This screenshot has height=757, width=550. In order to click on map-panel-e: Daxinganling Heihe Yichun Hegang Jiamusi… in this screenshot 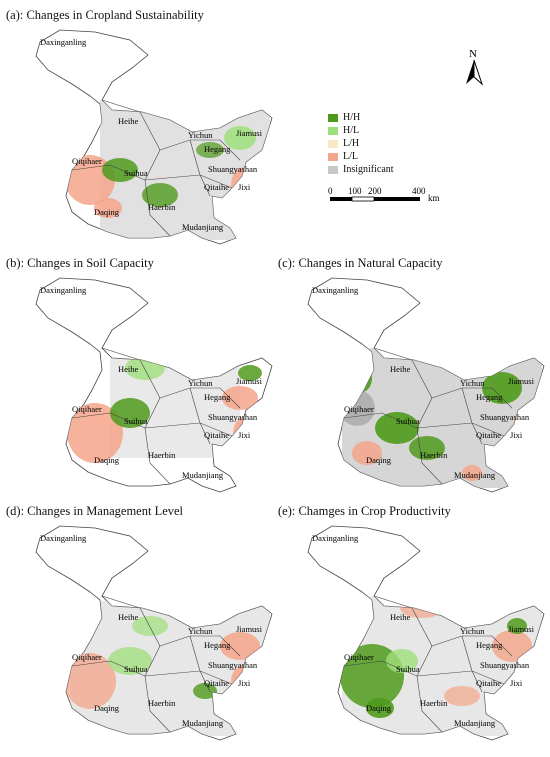, I will do `click(426, 633)`.